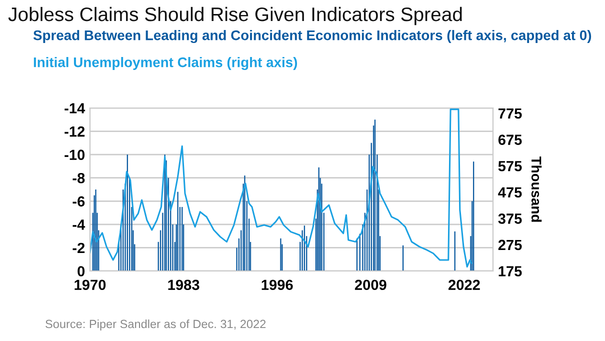  Describe the element at coordinates (78, 178) in the screenshot. I see `y-tick-label: -8` at that location.